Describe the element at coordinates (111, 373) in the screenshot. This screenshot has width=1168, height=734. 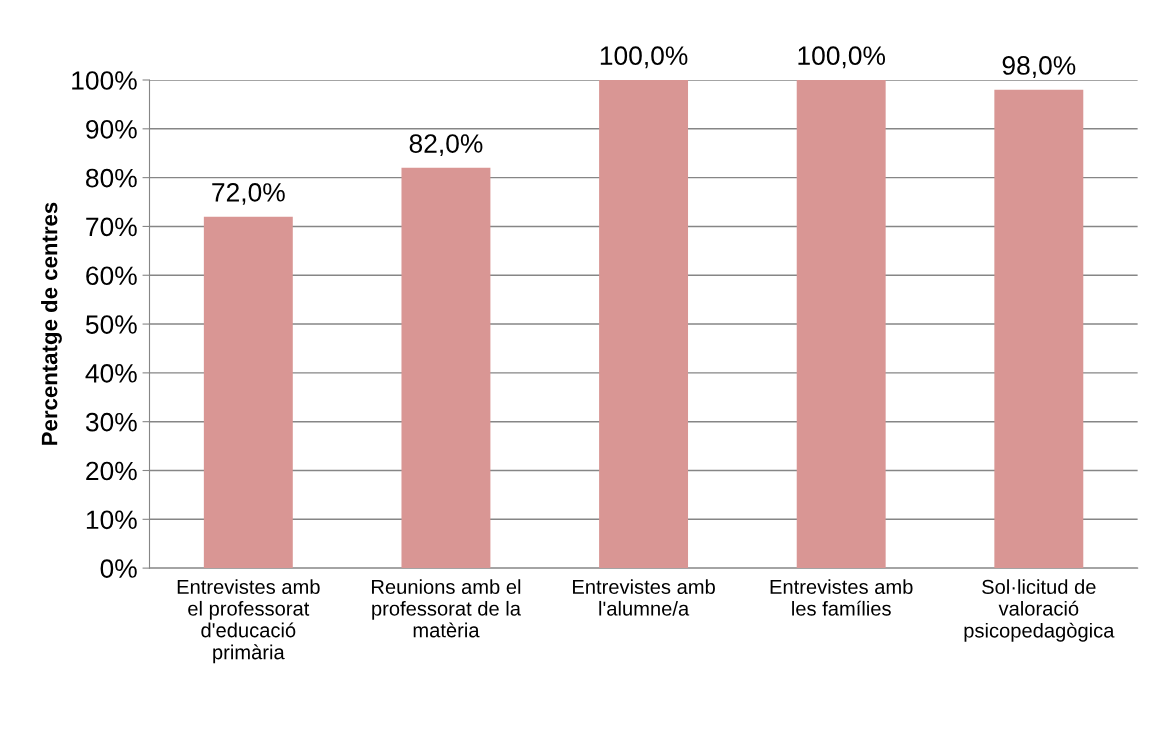
I see `y-tick-label: 40%` at that location.